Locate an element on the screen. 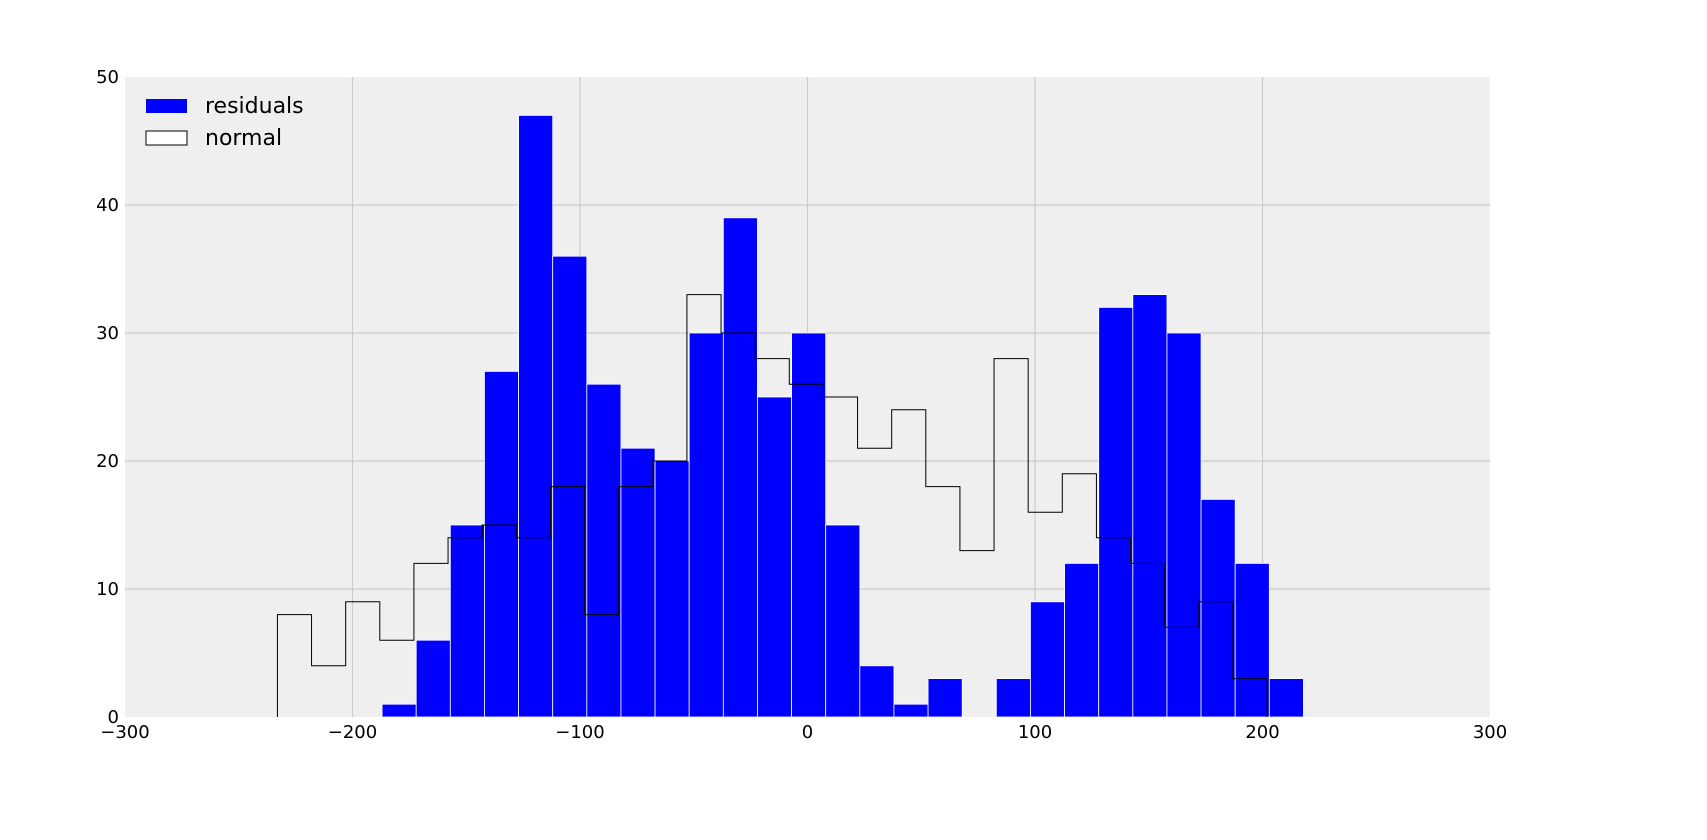 The image size is (1707, 840). x-tick-label: 100 is located at coordinates (1035, 732).